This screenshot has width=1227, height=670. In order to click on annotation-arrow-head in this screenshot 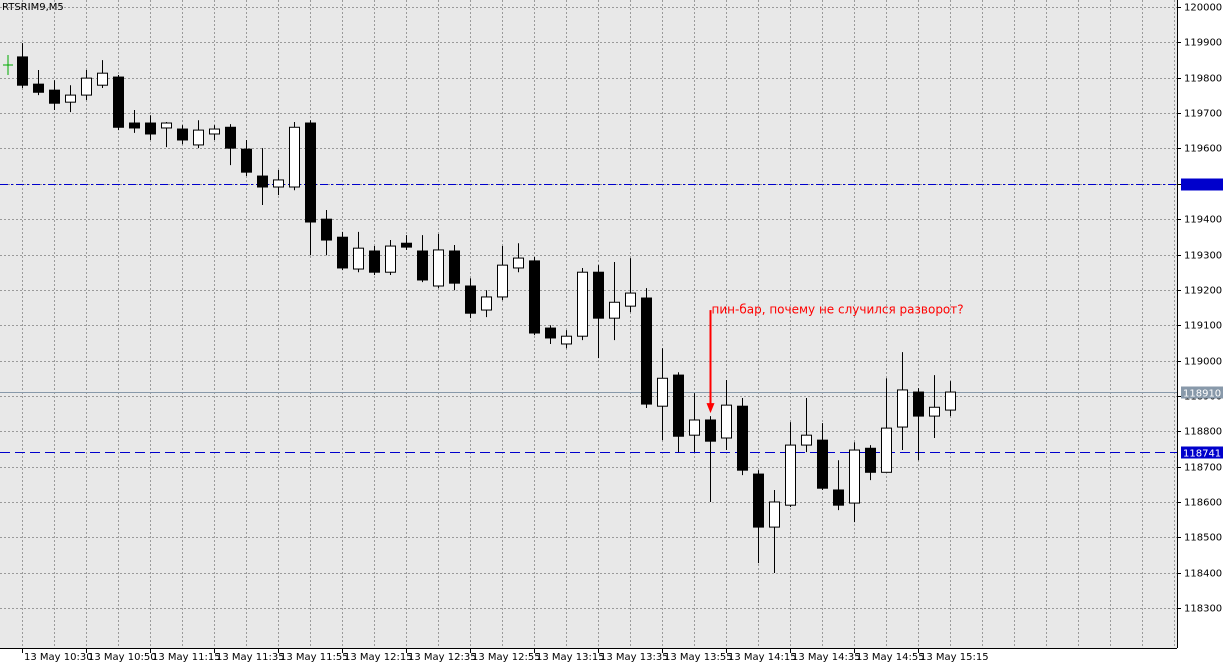, I will do `click(710, 408)`.